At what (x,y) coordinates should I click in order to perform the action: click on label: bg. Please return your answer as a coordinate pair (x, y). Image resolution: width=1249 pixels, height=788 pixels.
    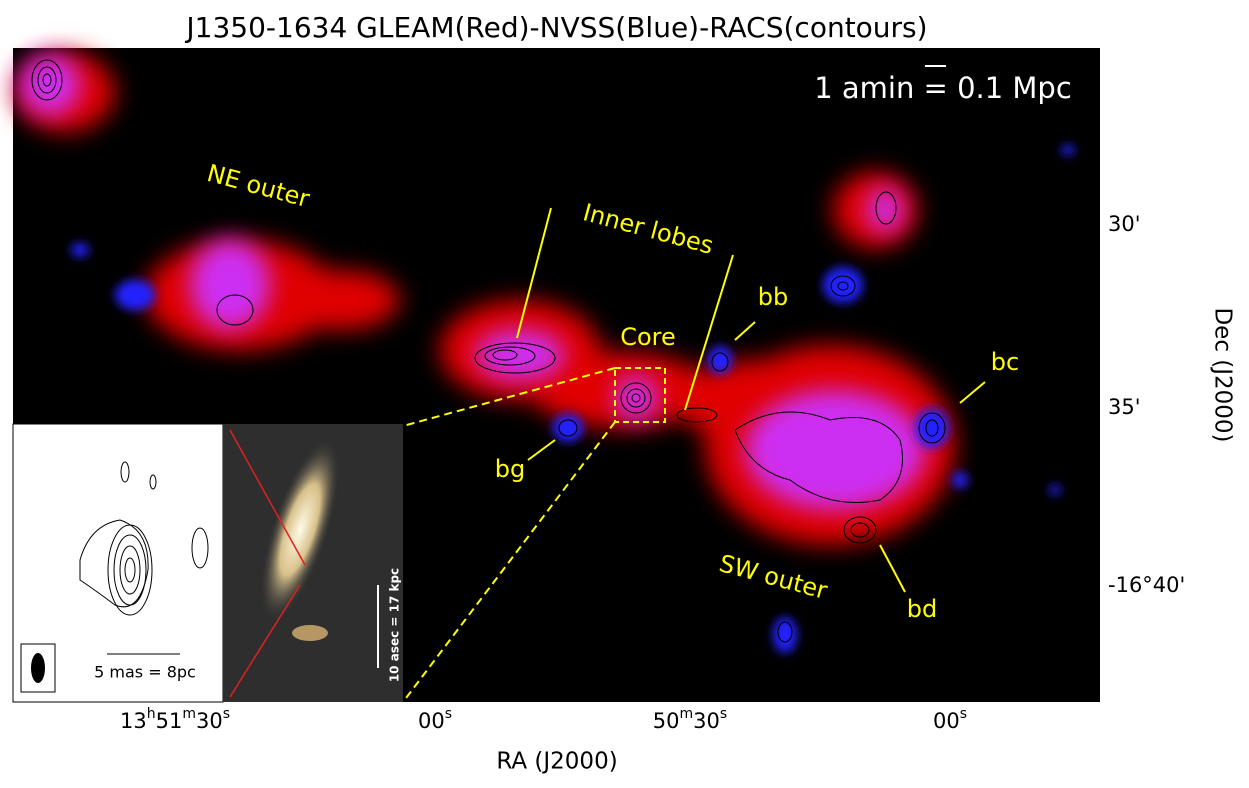
    Looking at the image, I should click on (510, 469).